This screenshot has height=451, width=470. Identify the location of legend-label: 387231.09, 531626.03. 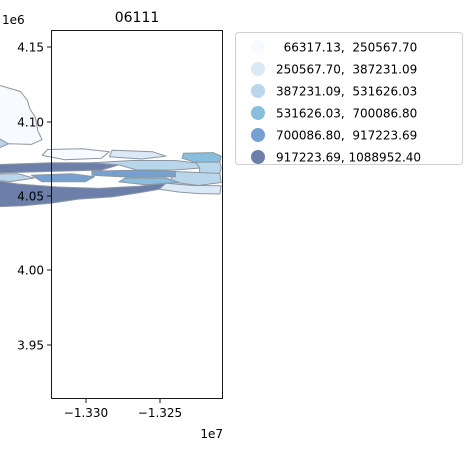
(346, 92).